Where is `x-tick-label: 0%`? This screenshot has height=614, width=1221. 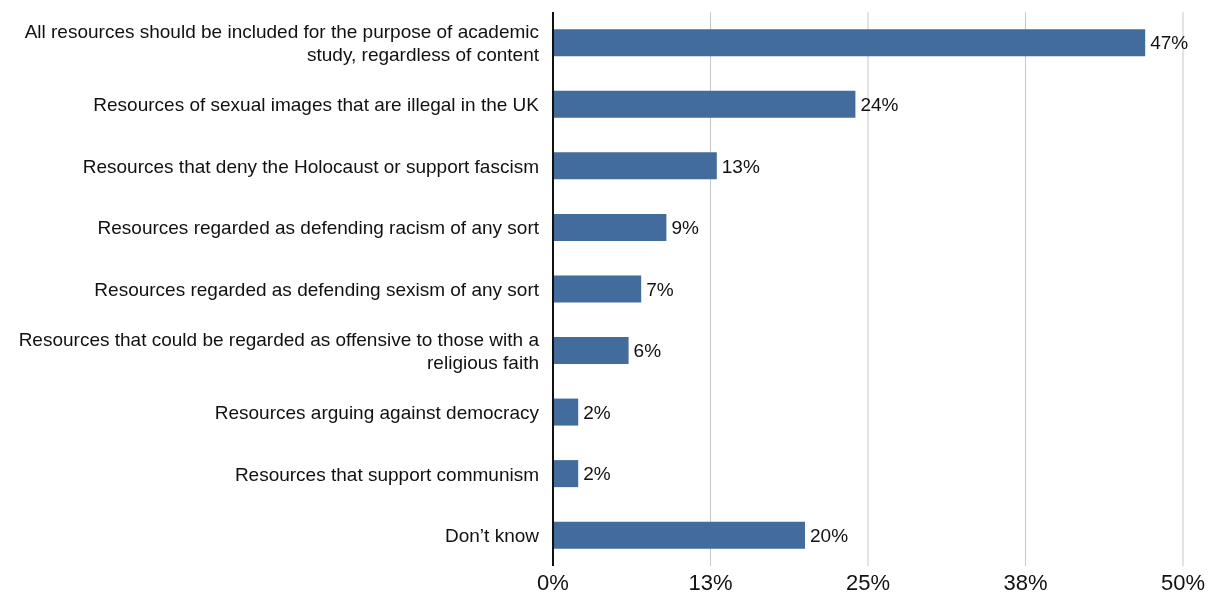
x-tick-label: 0% is located at coordinates (553, 582).